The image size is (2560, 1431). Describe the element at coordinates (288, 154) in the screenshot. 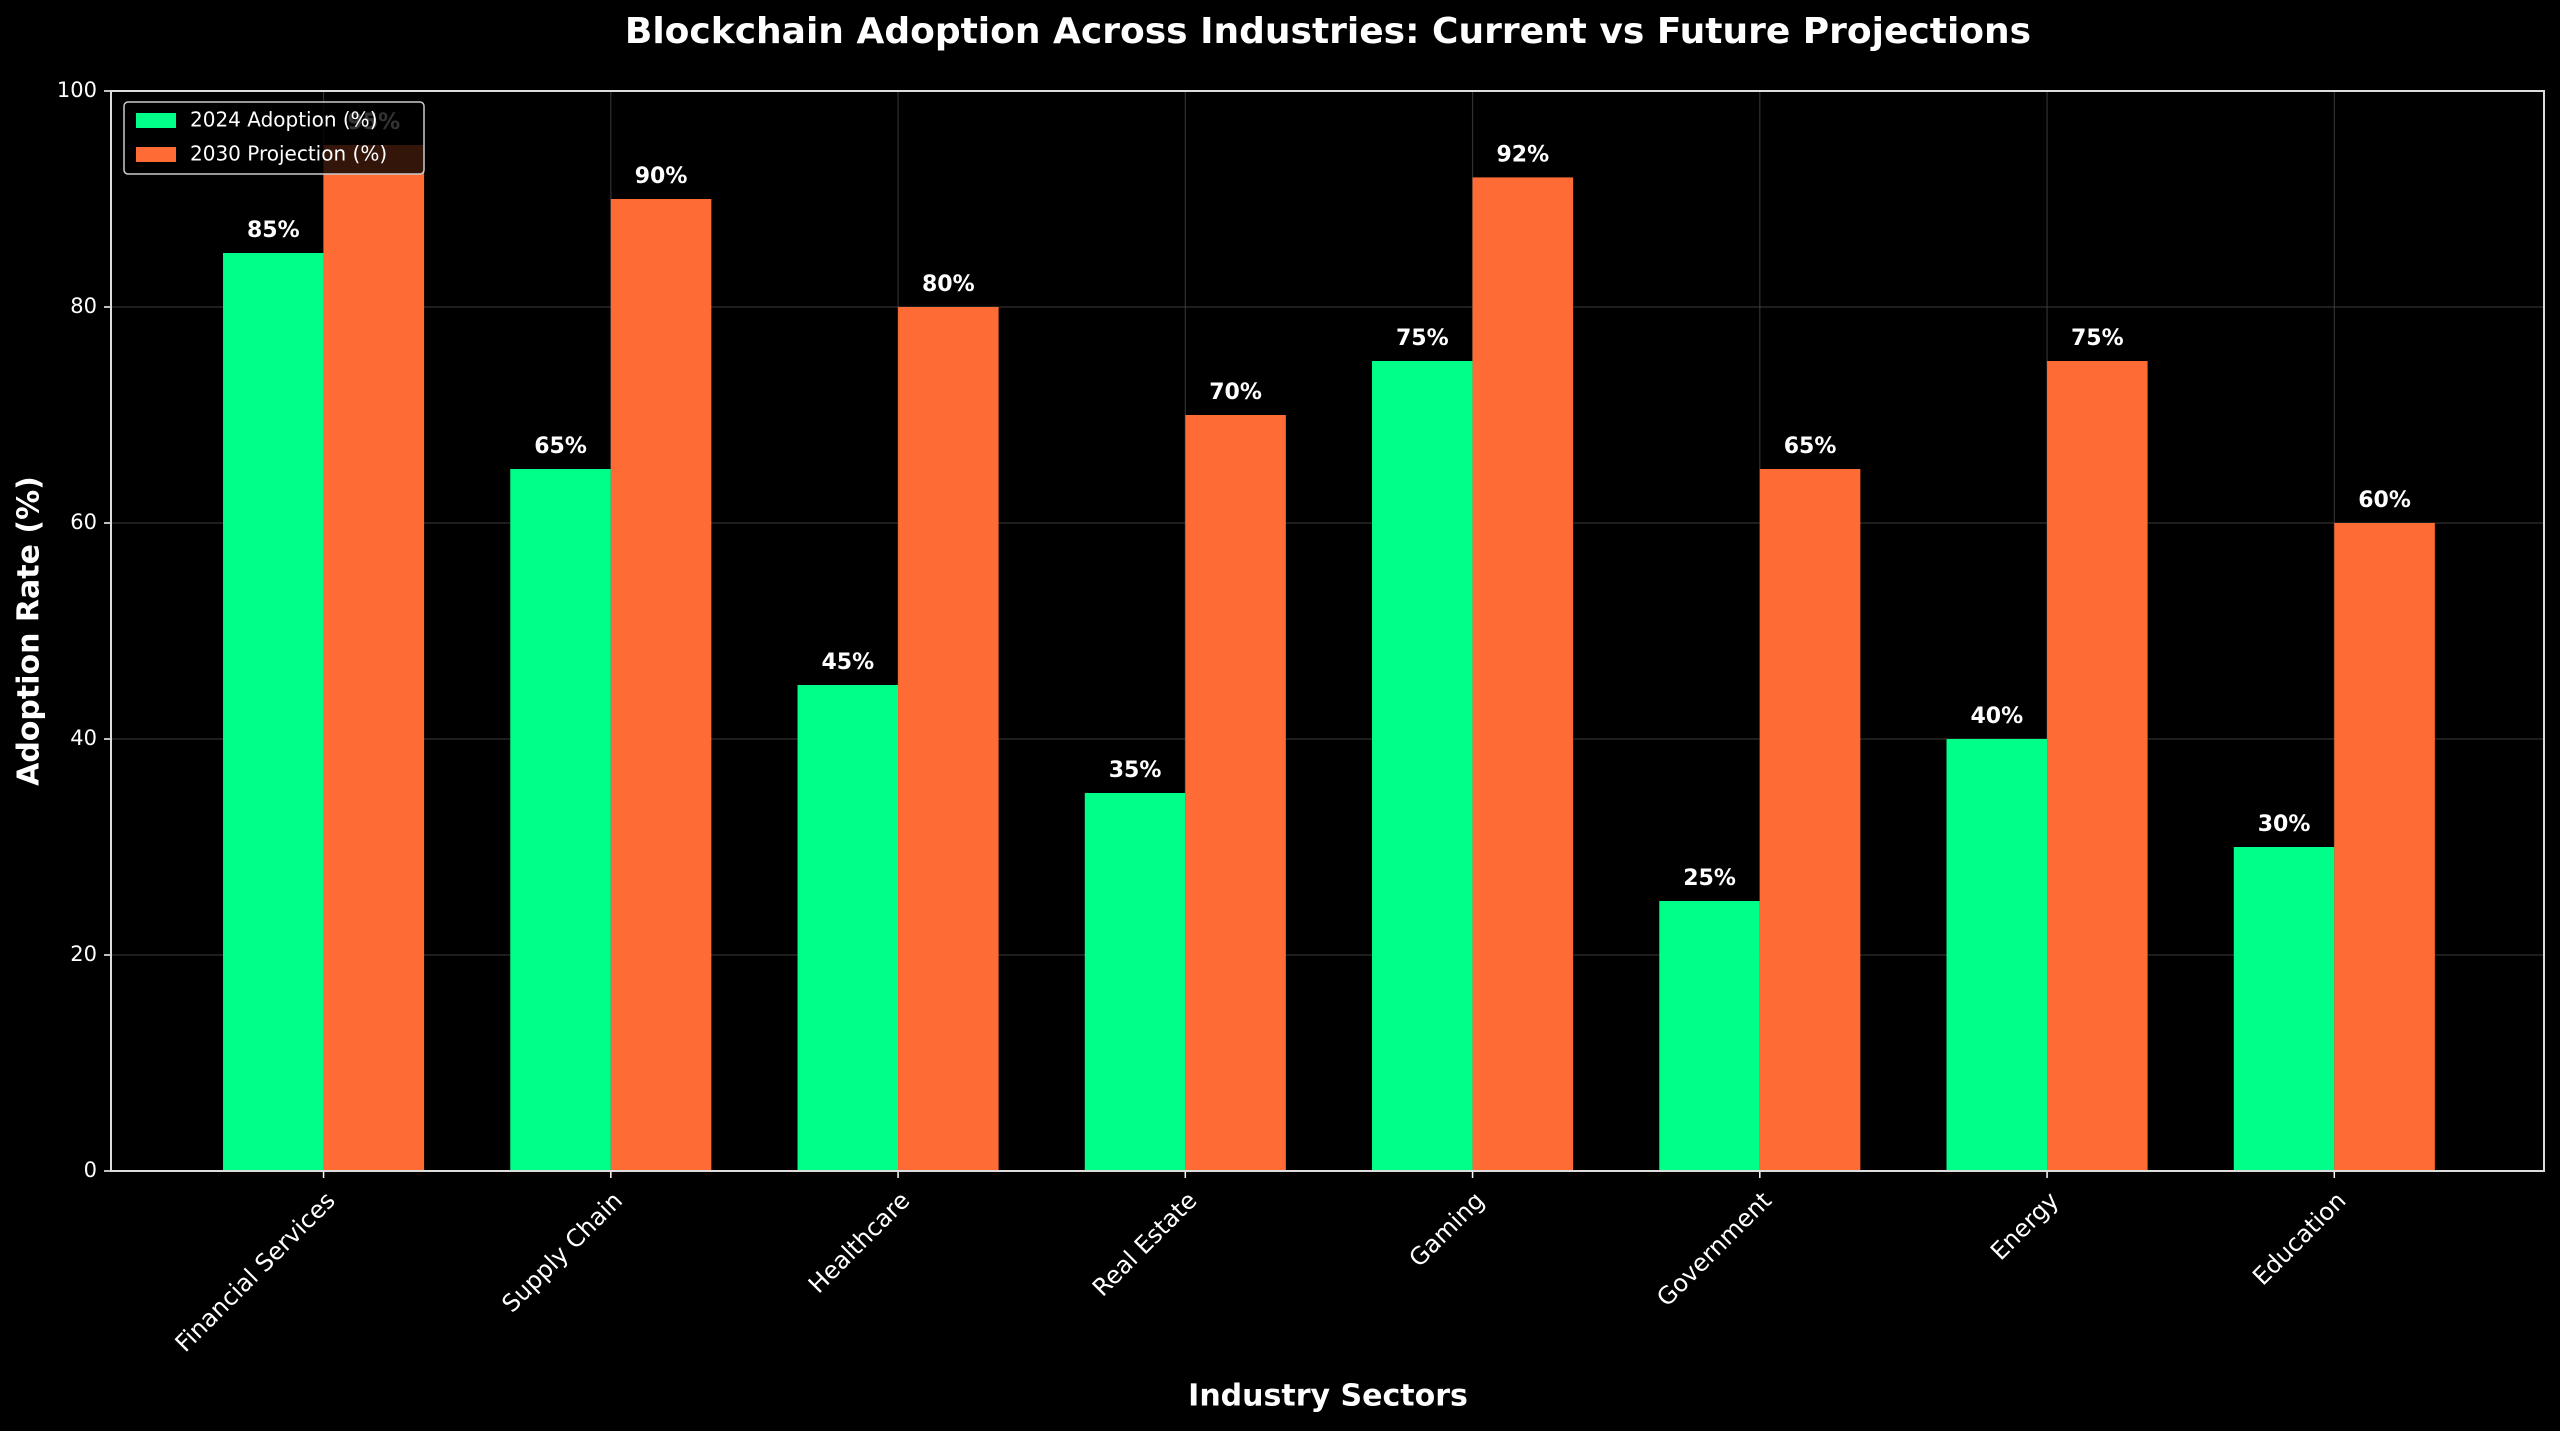

I see `legend-label: 2030 Projection (%)` at that location.